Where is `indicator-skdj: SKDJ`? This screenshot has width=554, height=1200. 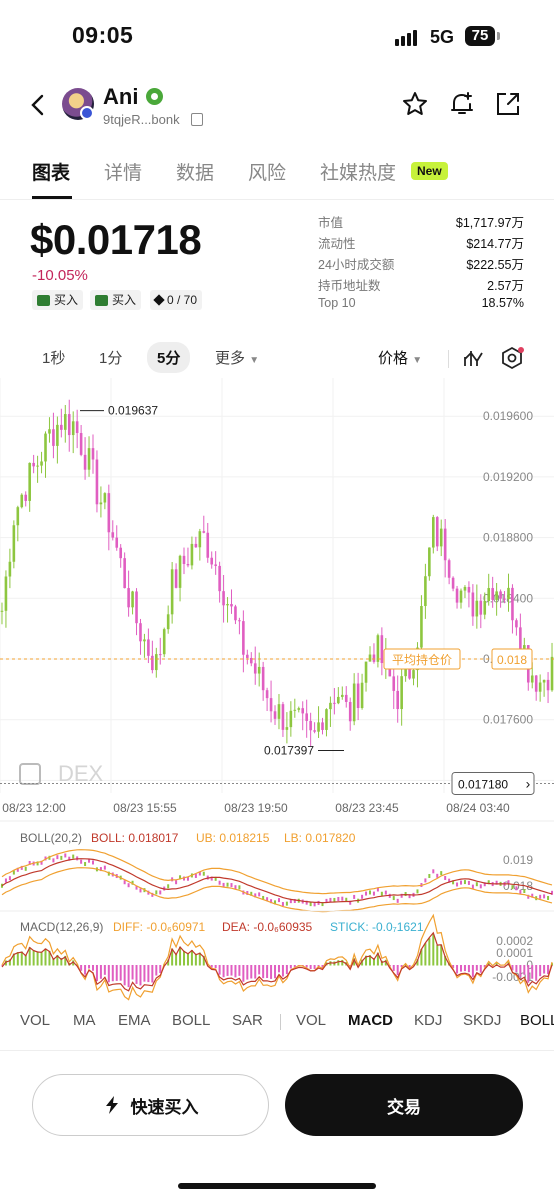
indicator-skdj: SKDJ is located at coordinates (482, 1020).